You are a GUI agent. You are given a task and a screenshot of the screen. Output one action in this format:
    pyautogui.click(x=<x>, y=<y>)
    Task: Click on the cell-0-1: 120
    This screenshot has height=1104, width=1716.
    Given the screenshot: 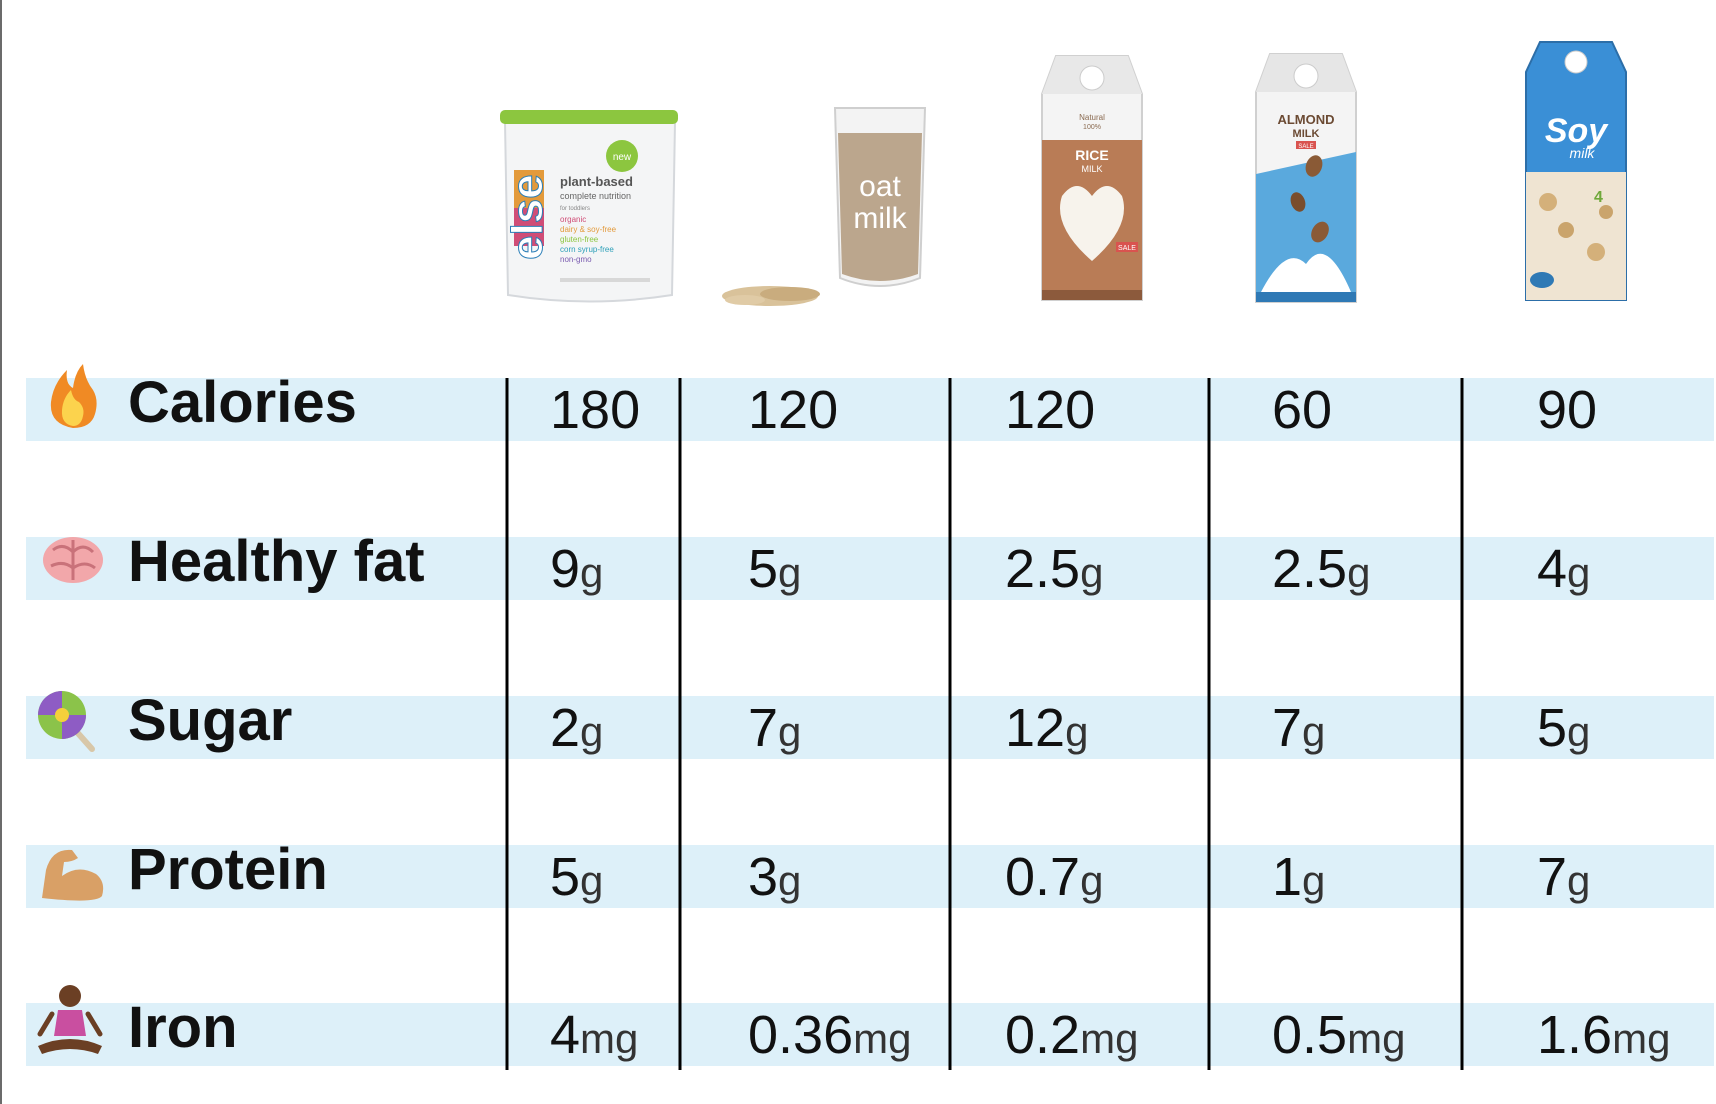 What is the action you would take?
    pyautogui.click(x=793, y=410)
    